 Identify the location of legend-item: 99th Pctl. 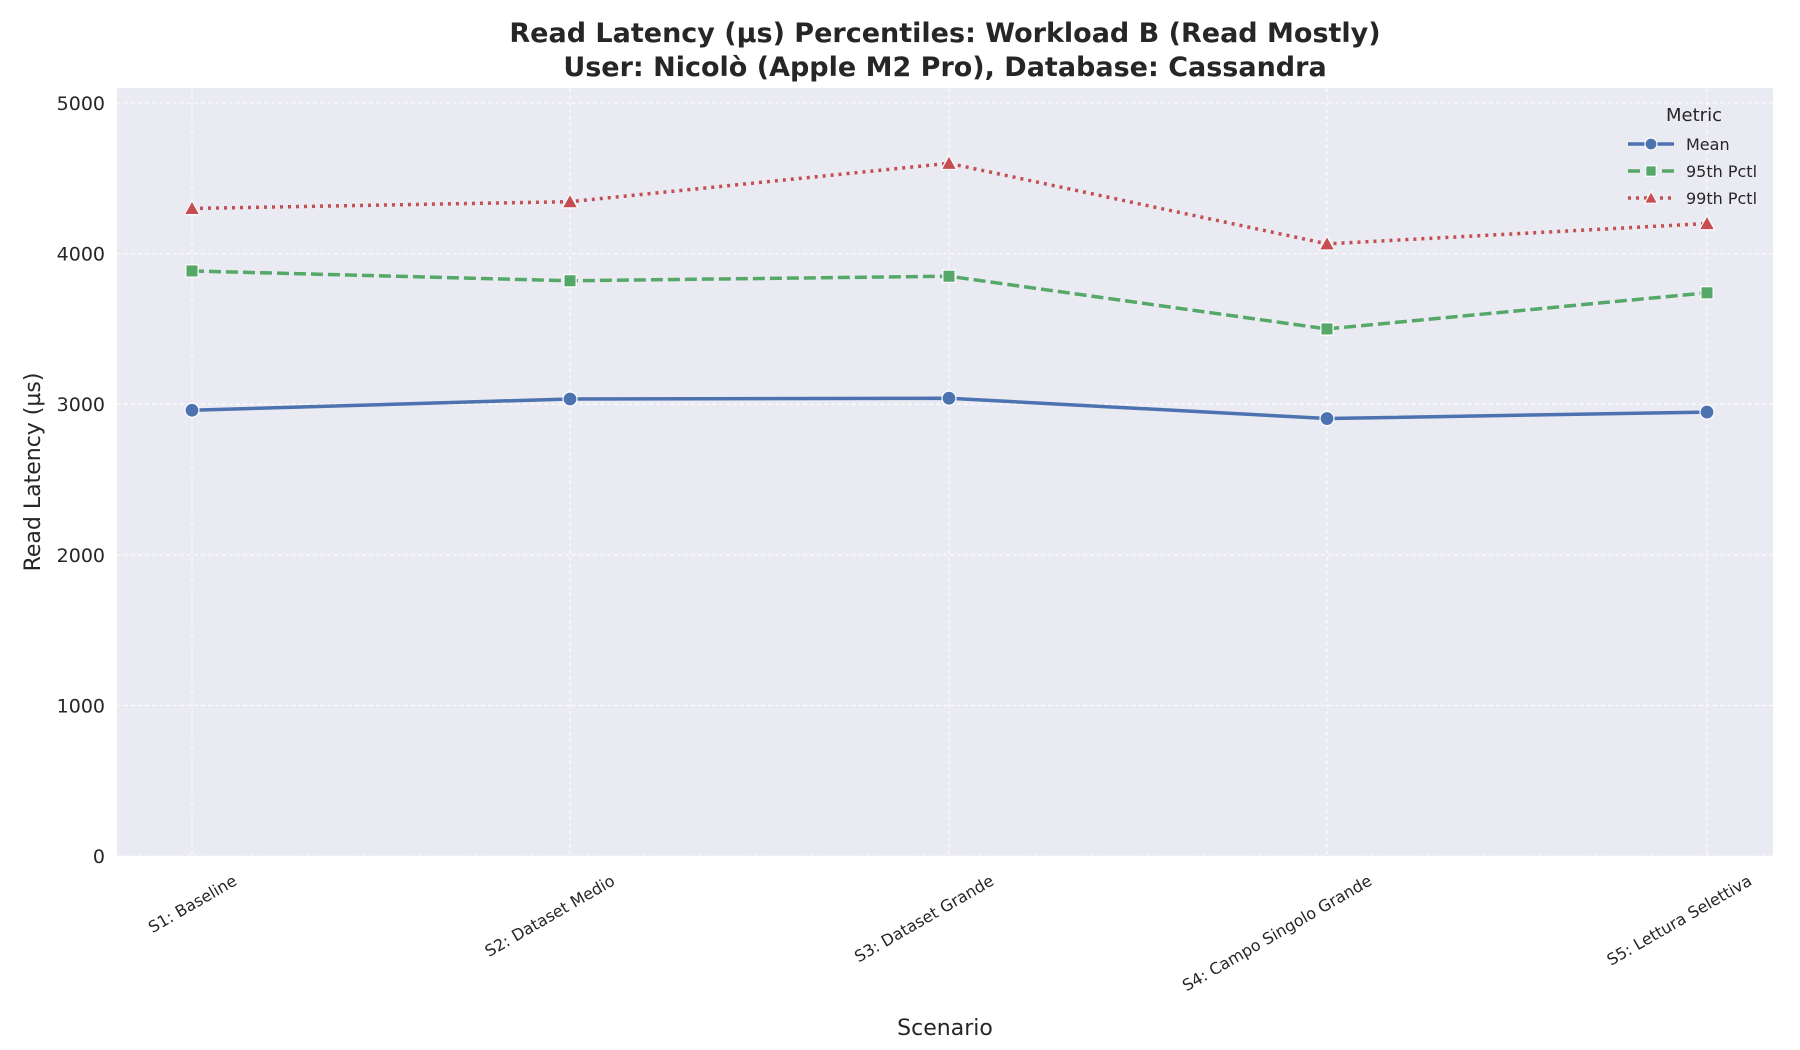
(1692, 198).